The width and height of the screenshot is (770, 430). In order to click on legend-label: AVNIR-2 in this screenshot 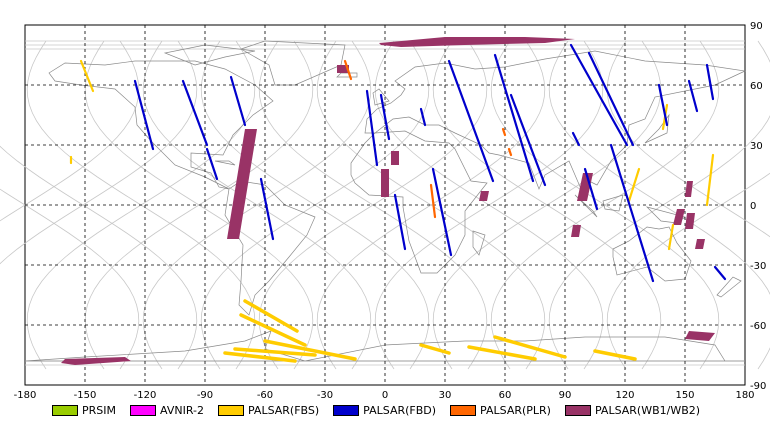, I will do `click(182, 410)`.